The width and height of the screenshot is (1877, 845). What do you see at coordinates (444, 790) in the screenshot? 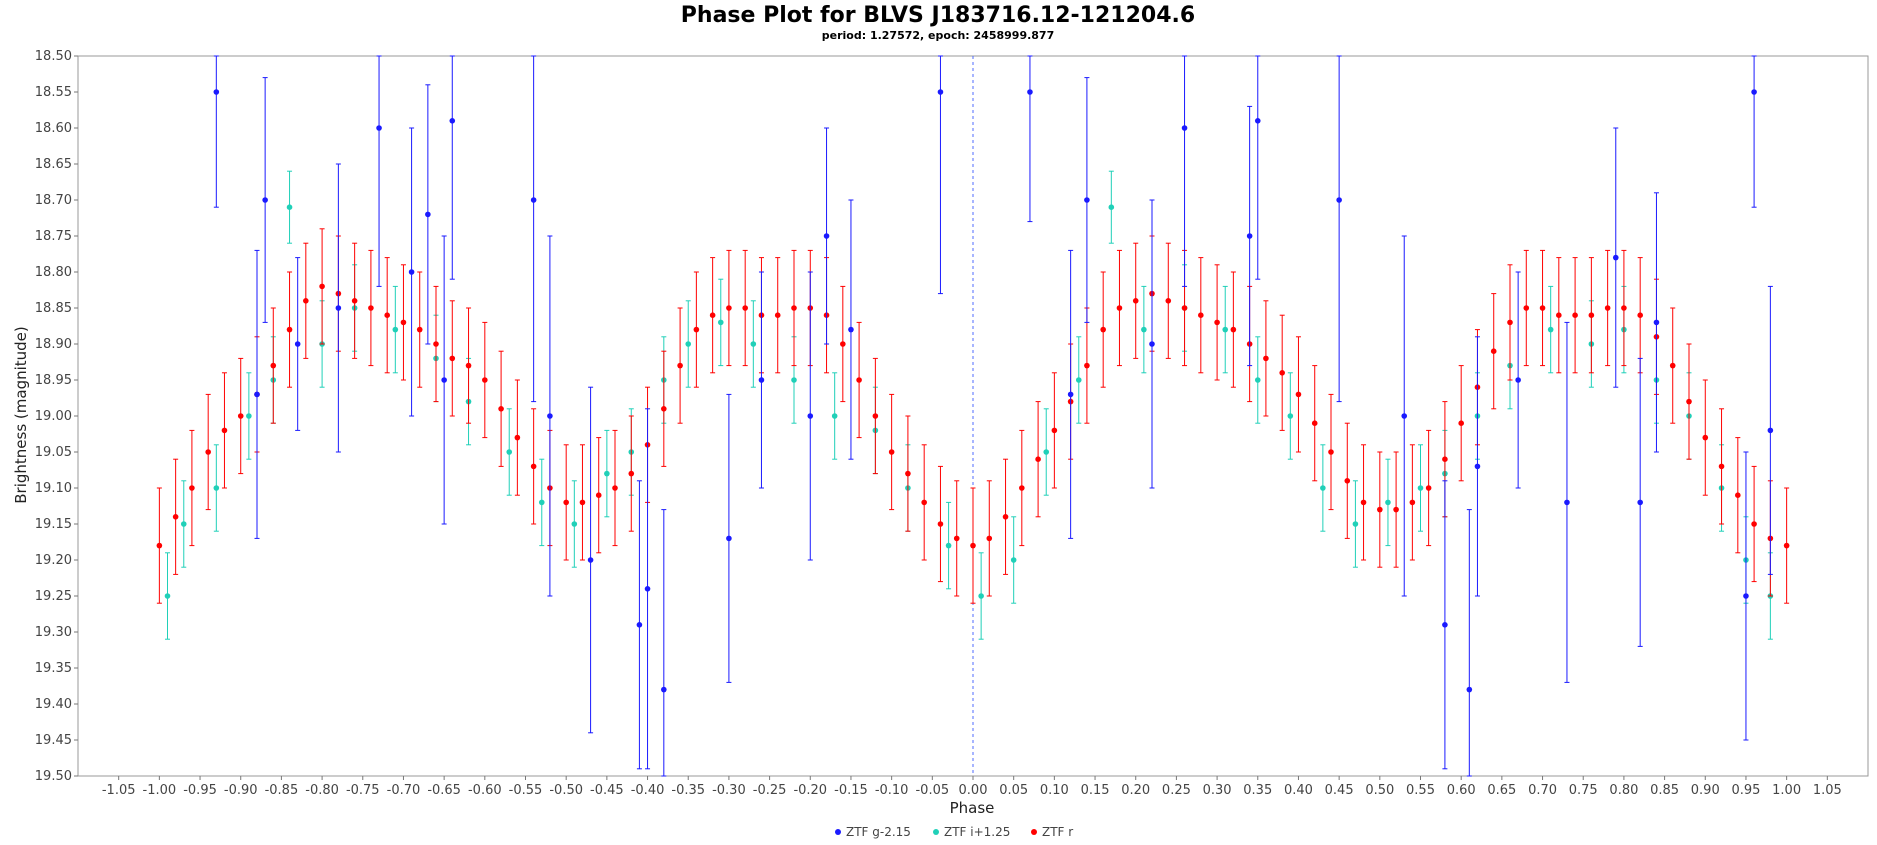
I see `x-tick-label: -0.65` at bounding box center [444, 790].